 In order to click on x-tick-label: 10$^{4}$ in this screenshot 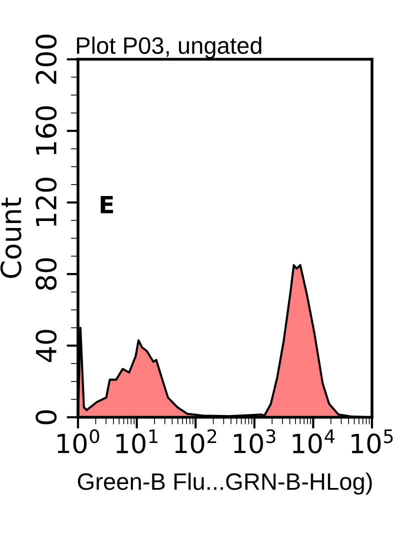, I will do `click(313, 442)`.